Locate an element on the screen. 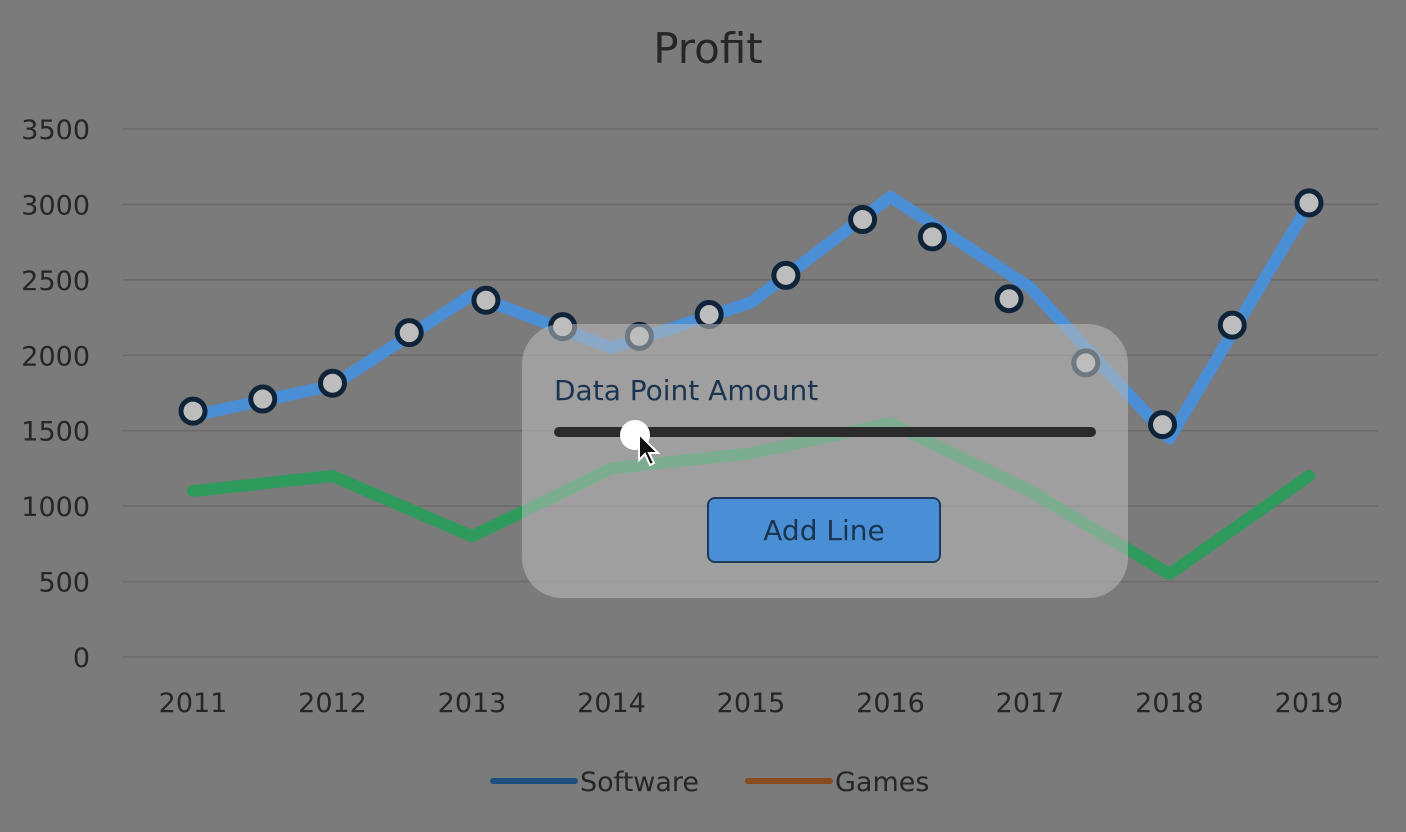  x-tick-label: 2019 is located at coordinates (1309, 703).